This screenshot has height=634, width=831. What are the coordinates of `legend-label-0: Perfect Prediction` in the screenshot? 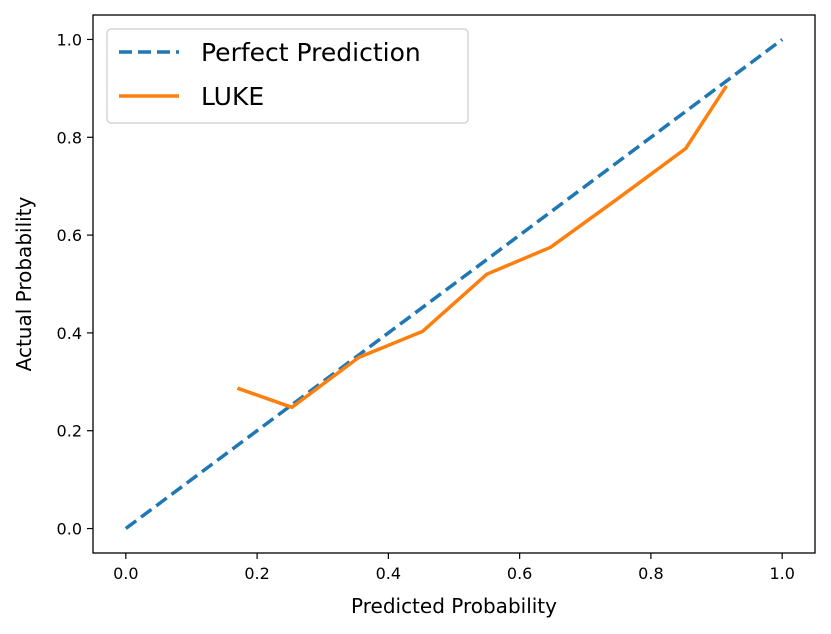 It's located at (311, 52).